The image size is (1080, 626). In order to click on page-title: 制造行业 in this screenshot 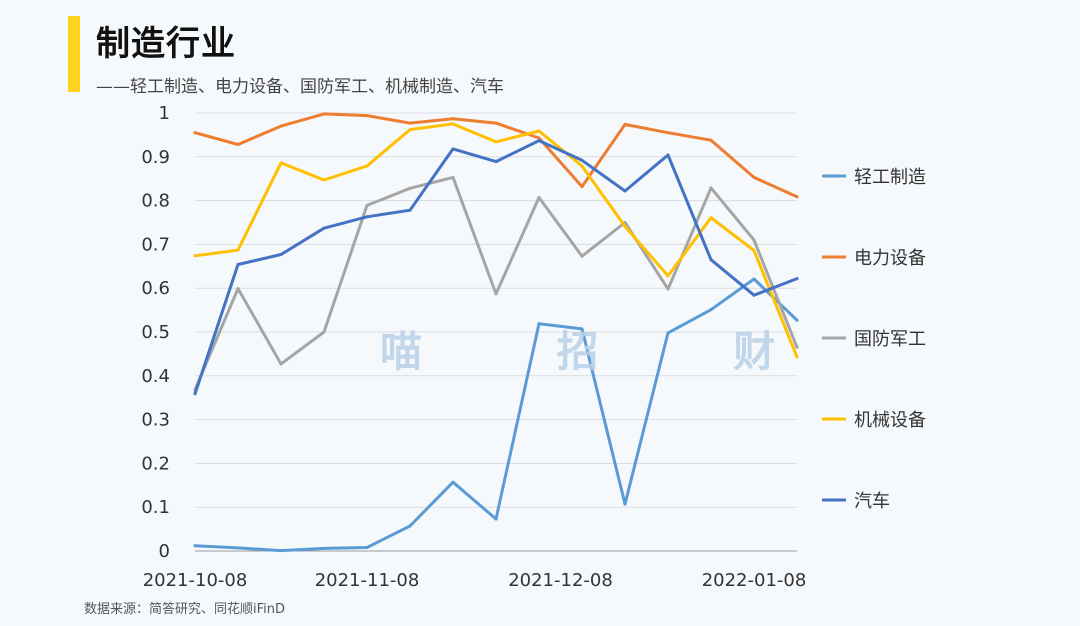, I will do `click(166, 44)`.